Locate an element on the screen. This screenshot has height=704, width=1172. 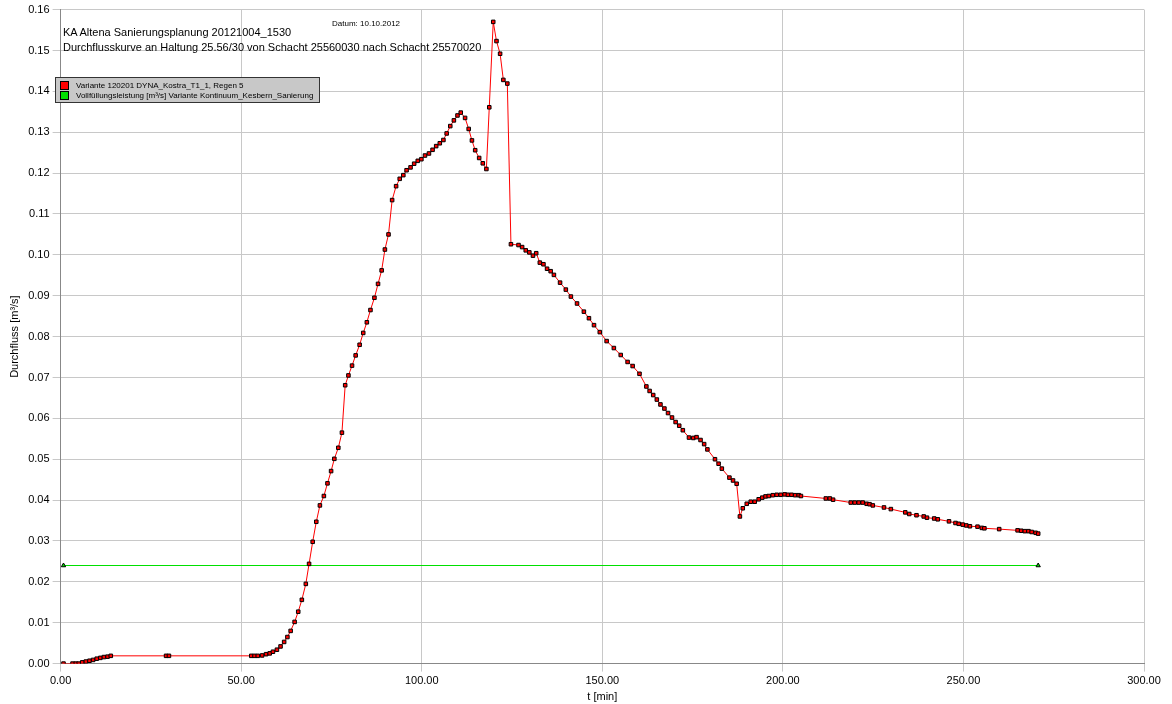
annotation: Datum: 10.10.2012 is located at coordinates (366, 23).